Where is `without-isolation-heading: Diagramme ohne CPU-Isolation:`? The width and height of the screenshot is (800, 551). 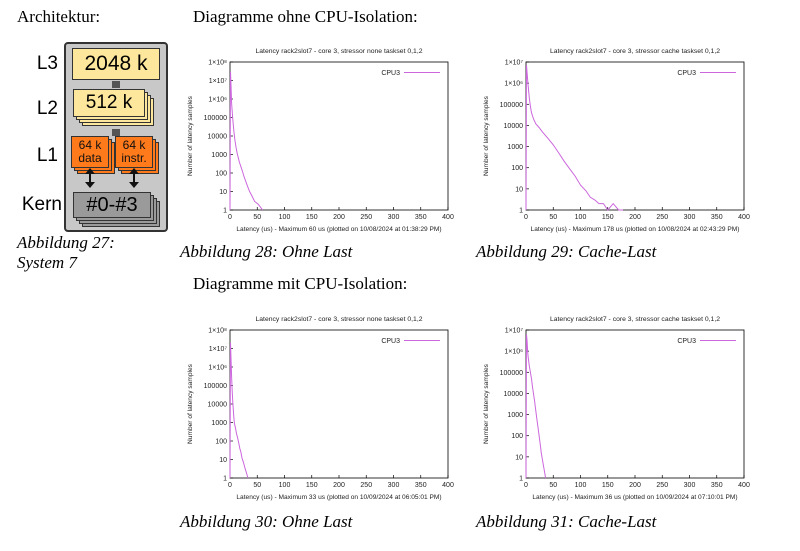 without-isolation-heading: Diagramme ohne CPU-Isolation: is located at coordinates (305, 16).